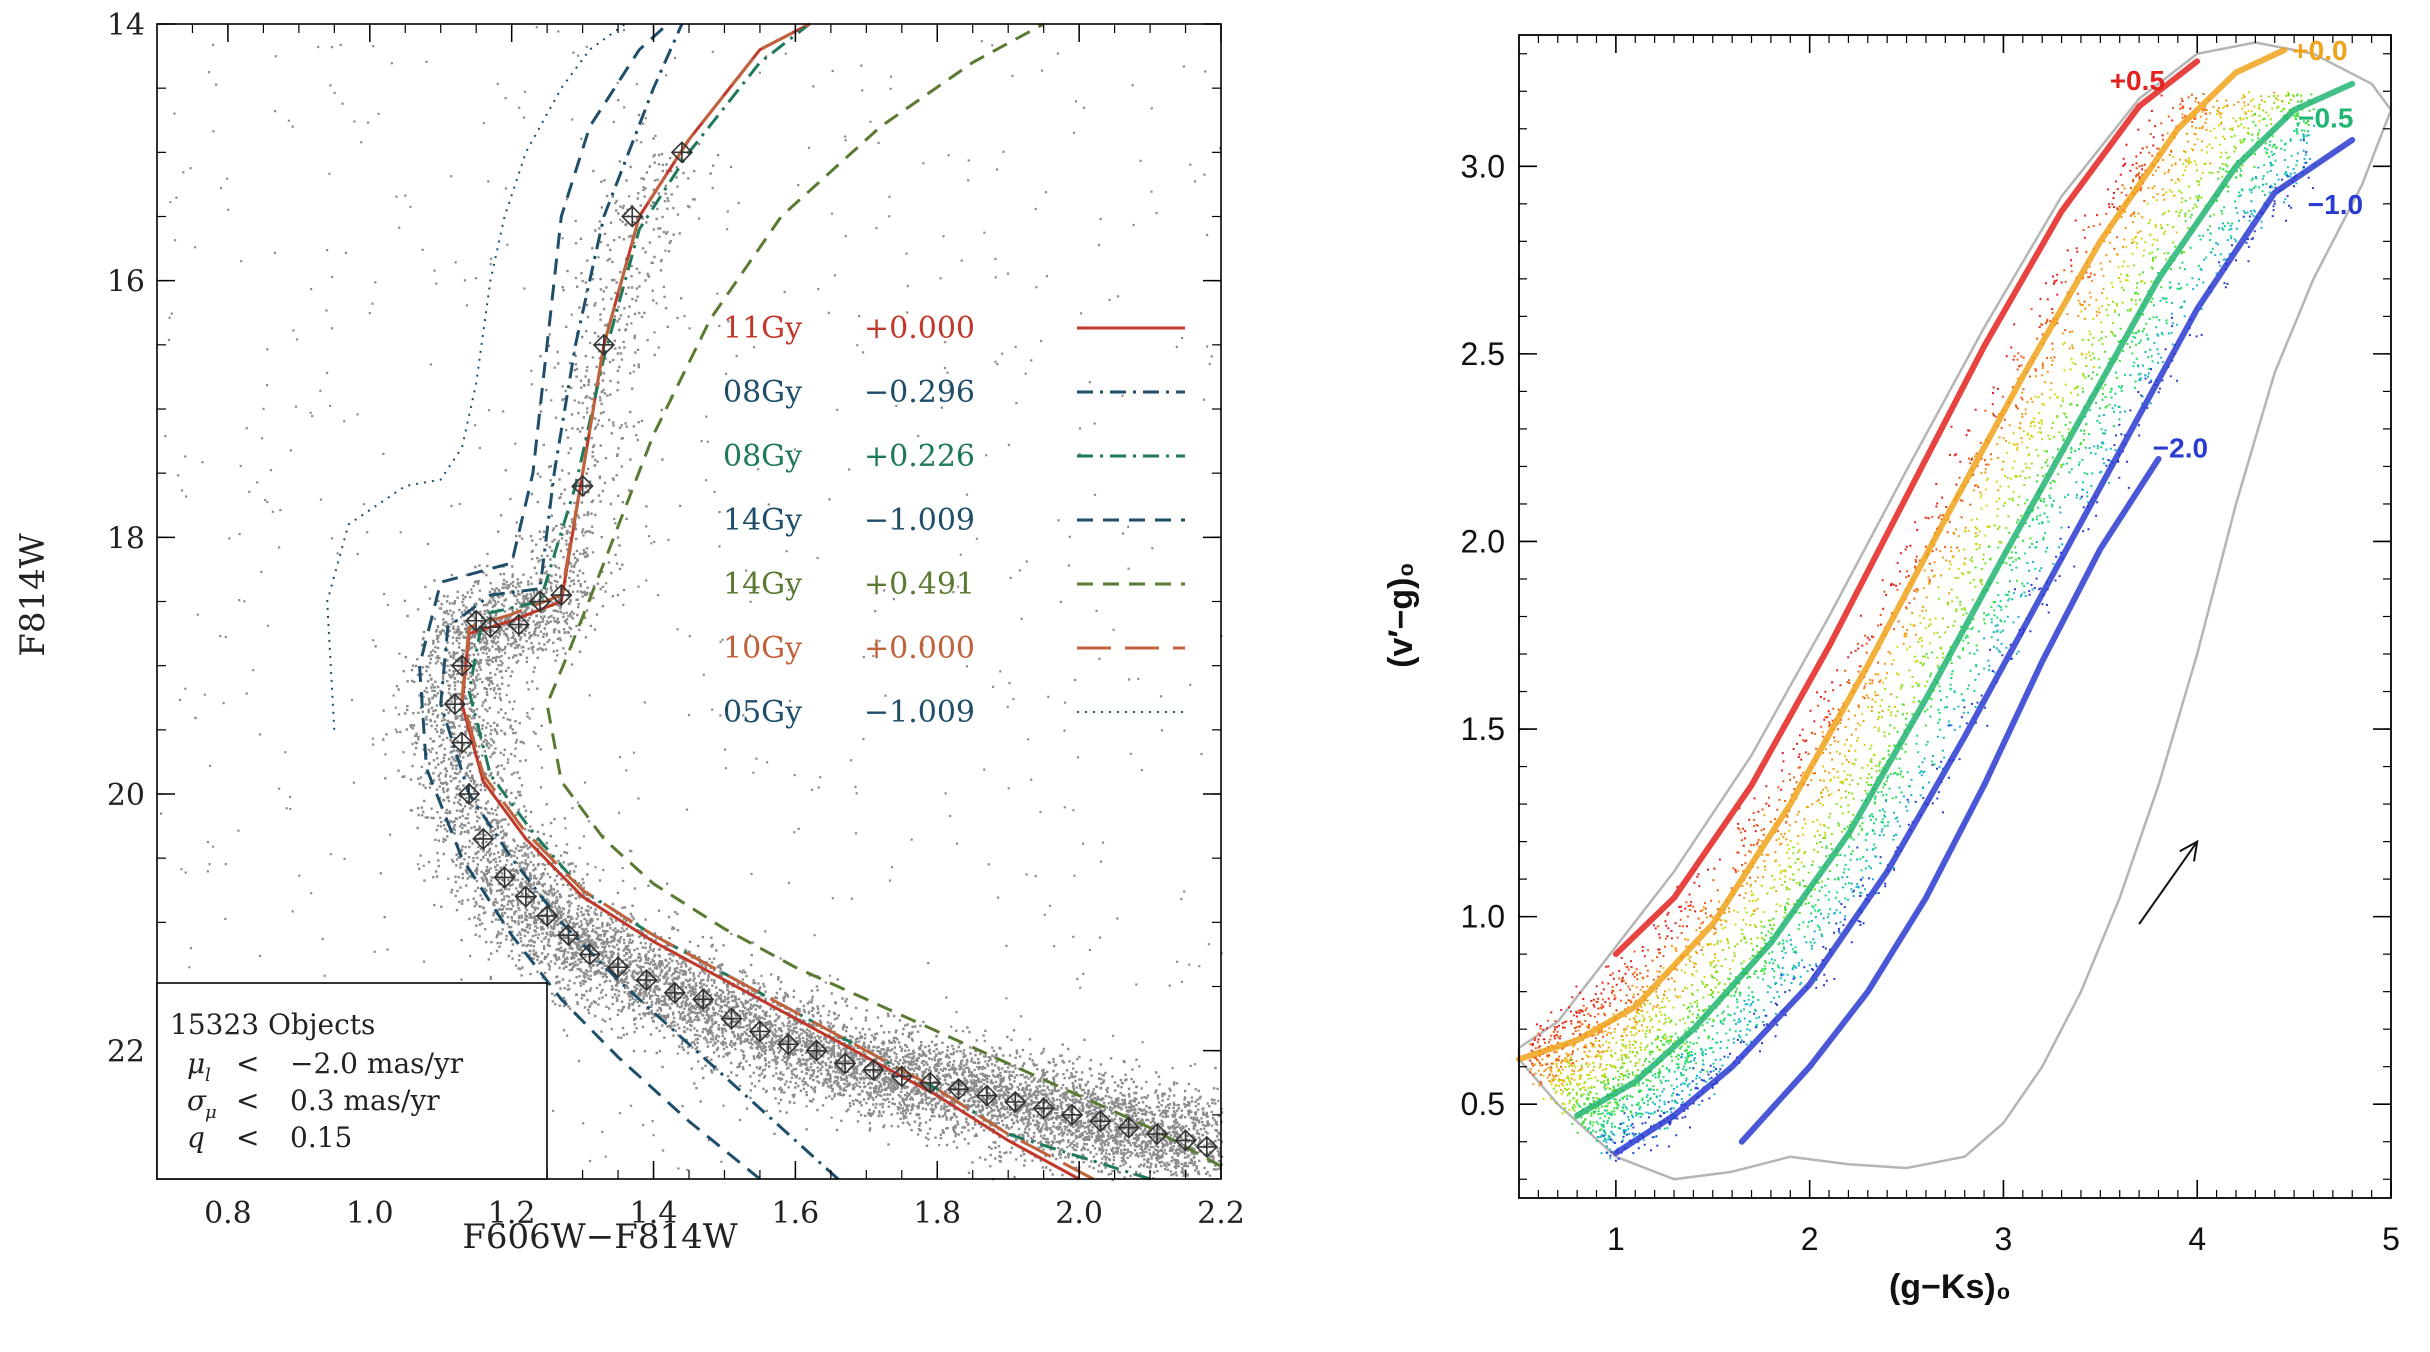 Image resolution: width=2430 pixels, height=1352 pixels. What do you see at coordinates (1483, 1104) in the screenshot?
I see `y-tick-label: 0.5` at bounding box center [1483, 1104].